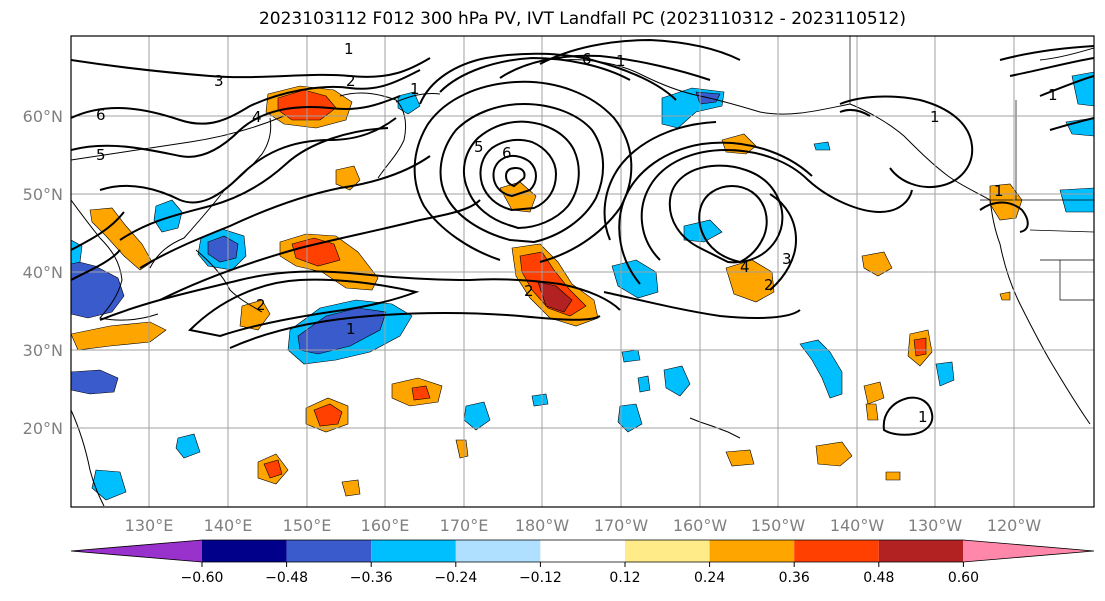  What do you see at coordinates (307, 525) in the screenshot?
I see `lon-label: 150°E` at bounding box center [307, 525].